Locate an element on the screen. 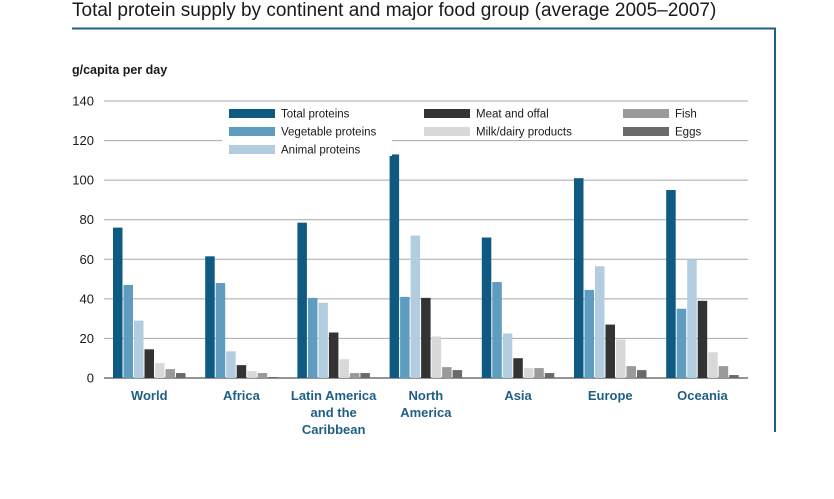 This screenshot has width=834, height=499. legend-label: Total proteins is located at coordinates (315, 115).